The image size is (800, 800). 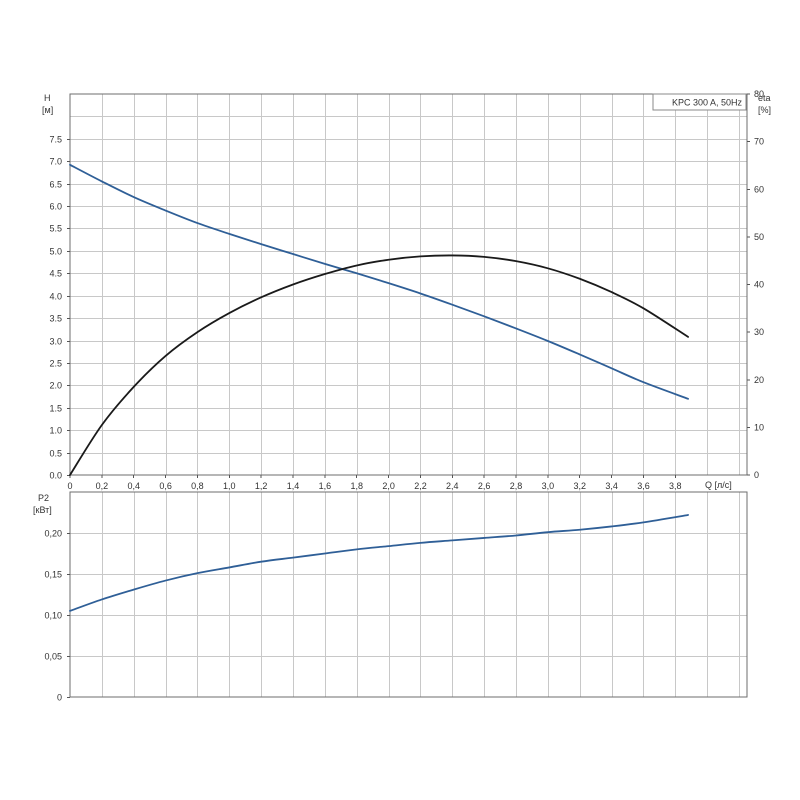 What do you see at coordinates (55, 207) in the screenshot?
I see `y-tick-label: 6.0` at bounding box center [55, 207].